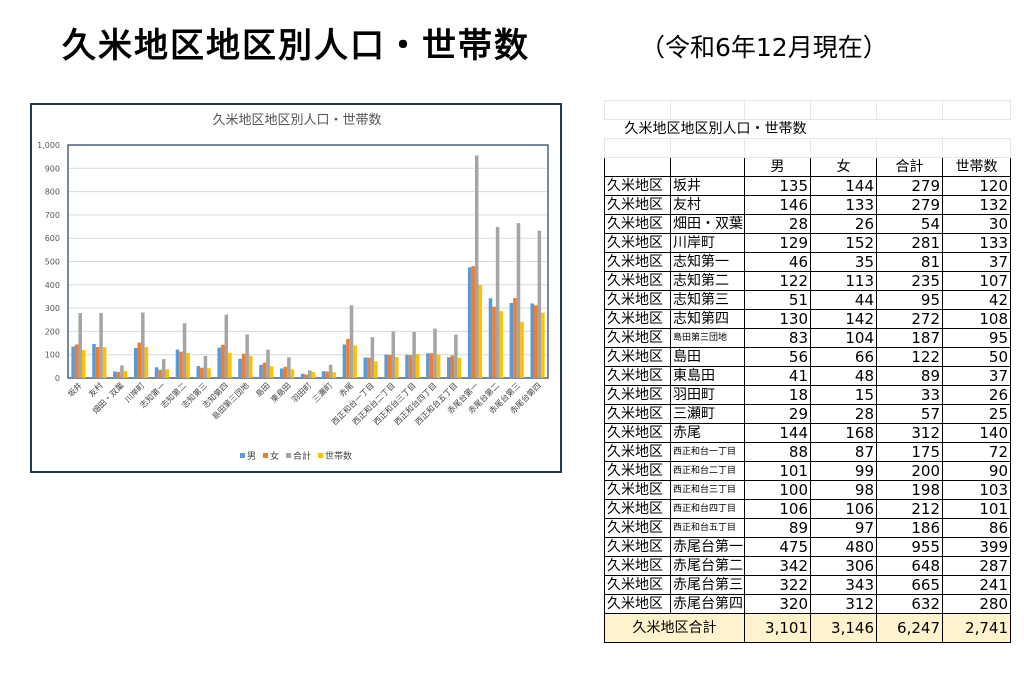  Describe the element at coordinates (777, 167) in the screenshot. I see `column-header: 男` at that location.